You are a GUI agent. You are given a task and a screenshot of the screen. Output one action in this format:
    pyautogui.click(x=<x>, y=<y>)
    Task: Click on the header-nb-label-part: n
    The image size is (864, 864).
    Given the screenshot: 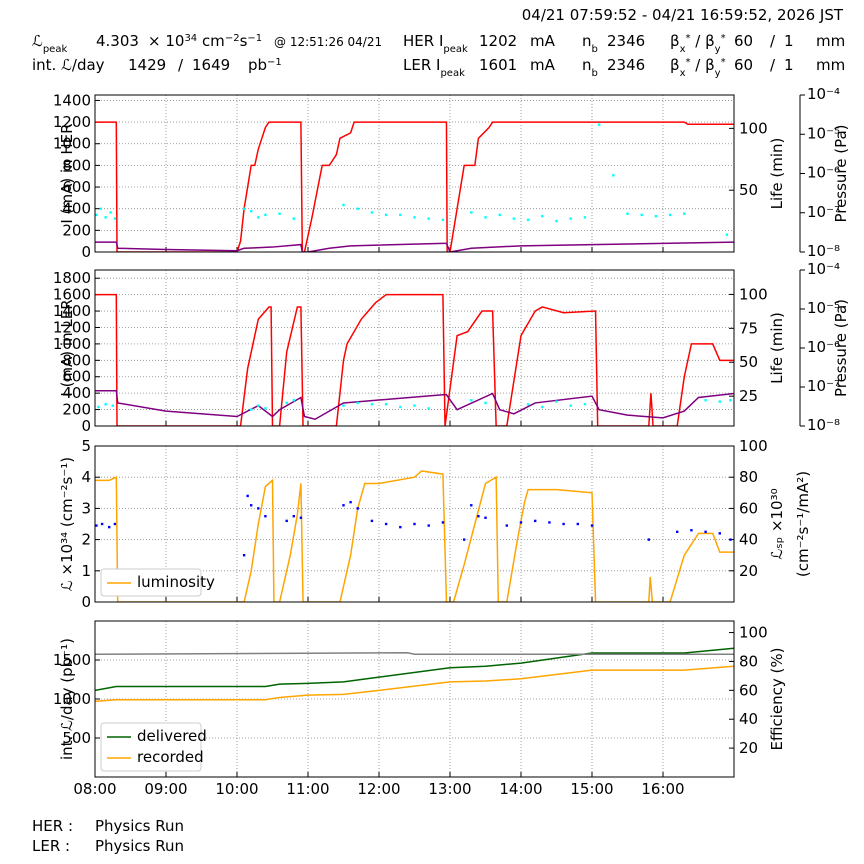 What is the action you would take?
    pyautogui.click(x=587, y=41)
    